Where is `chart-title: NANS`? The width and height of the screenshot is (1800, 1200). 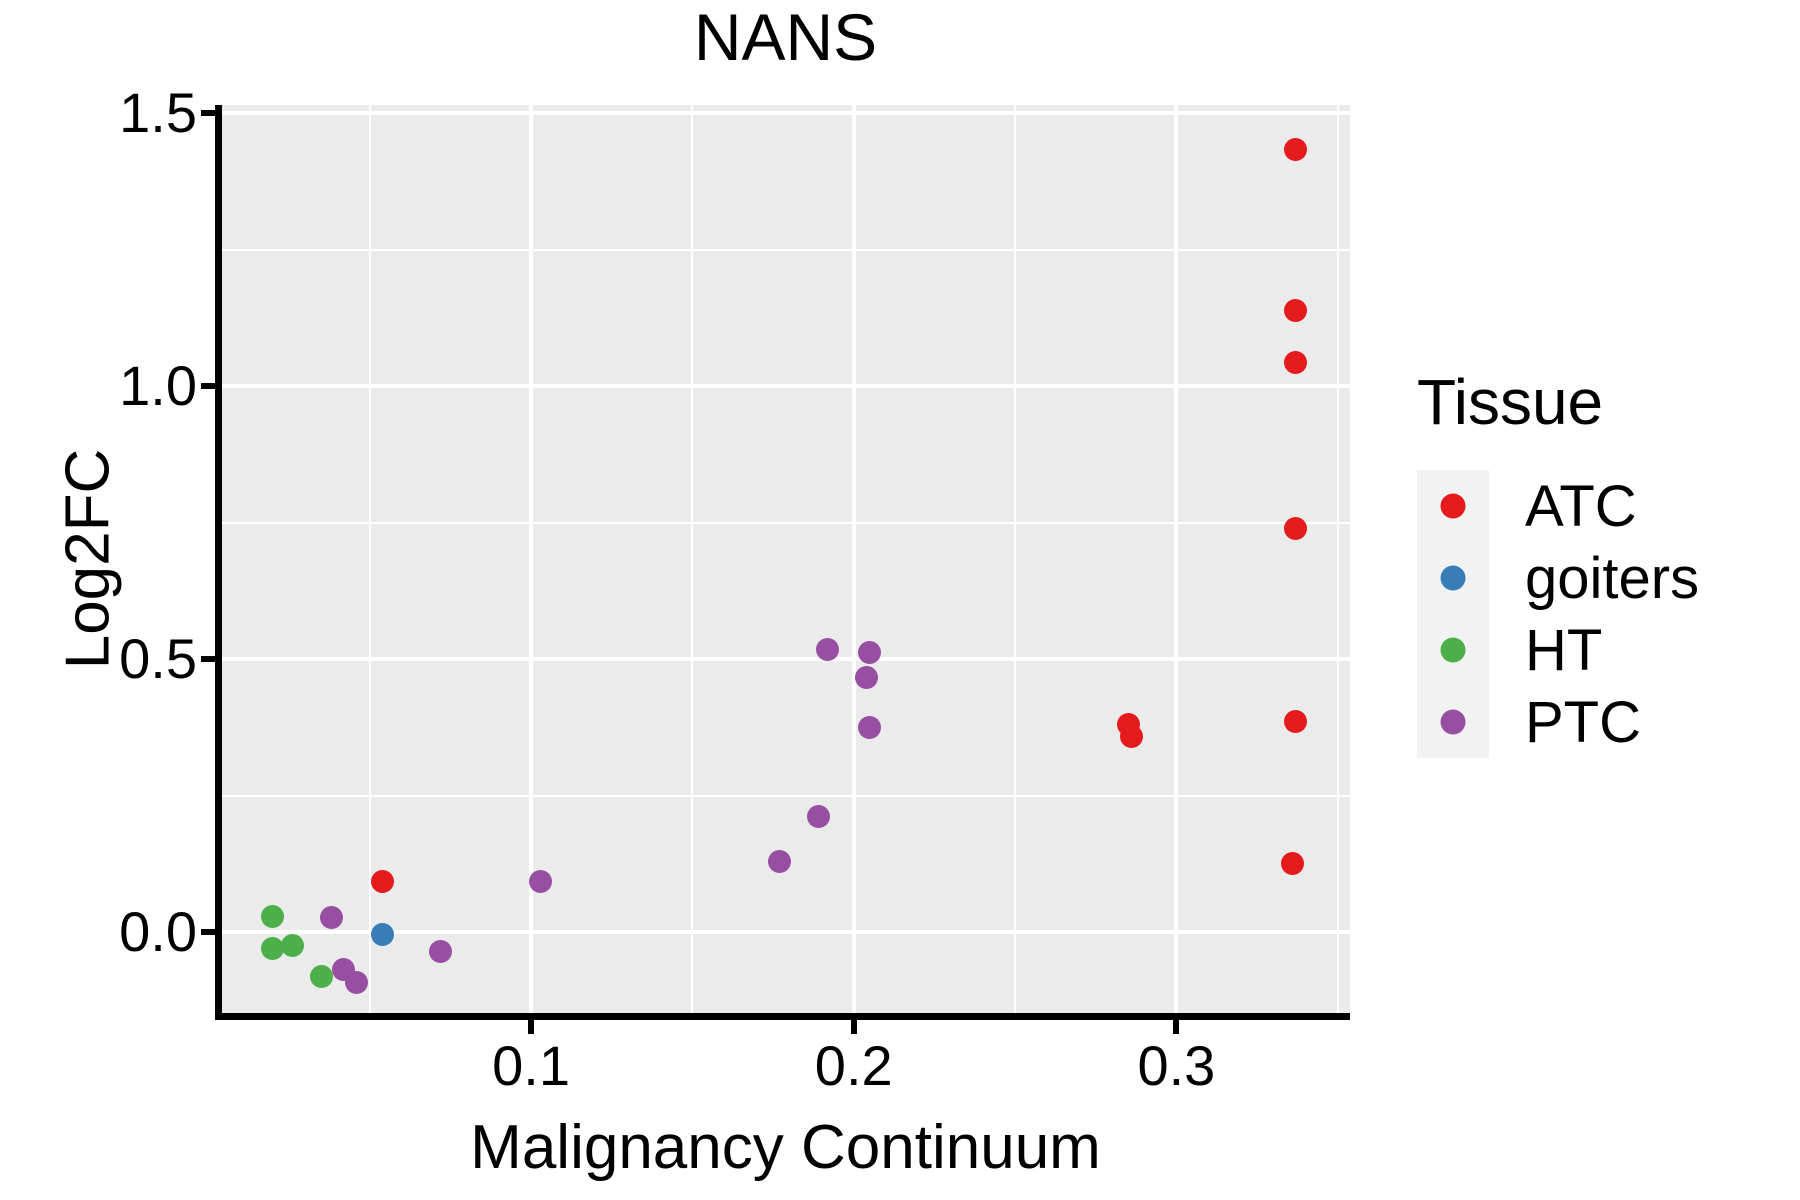
chart-title: NANS is located at coordinates (785, 37).